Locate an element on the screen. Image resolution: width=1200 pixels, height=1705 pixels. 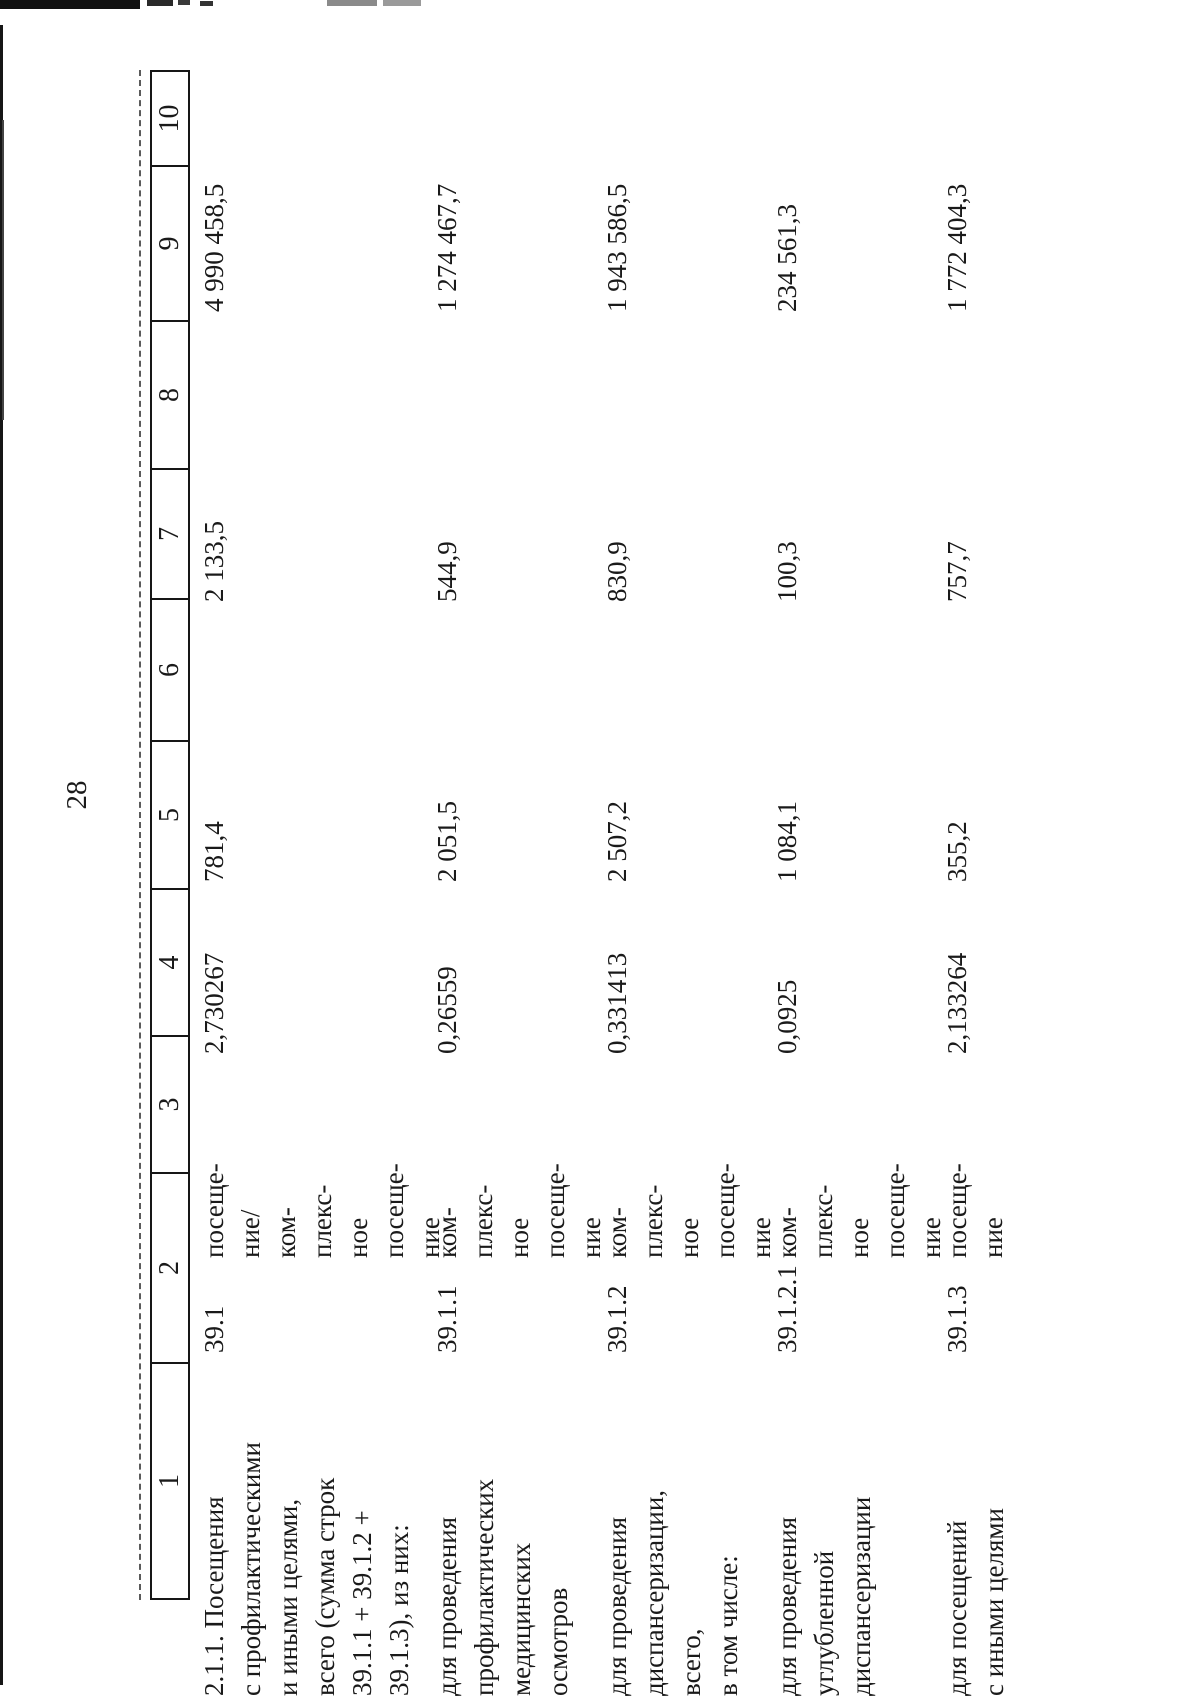
row-value-col4: 2,730267 is located at coordinates (214, 1003).